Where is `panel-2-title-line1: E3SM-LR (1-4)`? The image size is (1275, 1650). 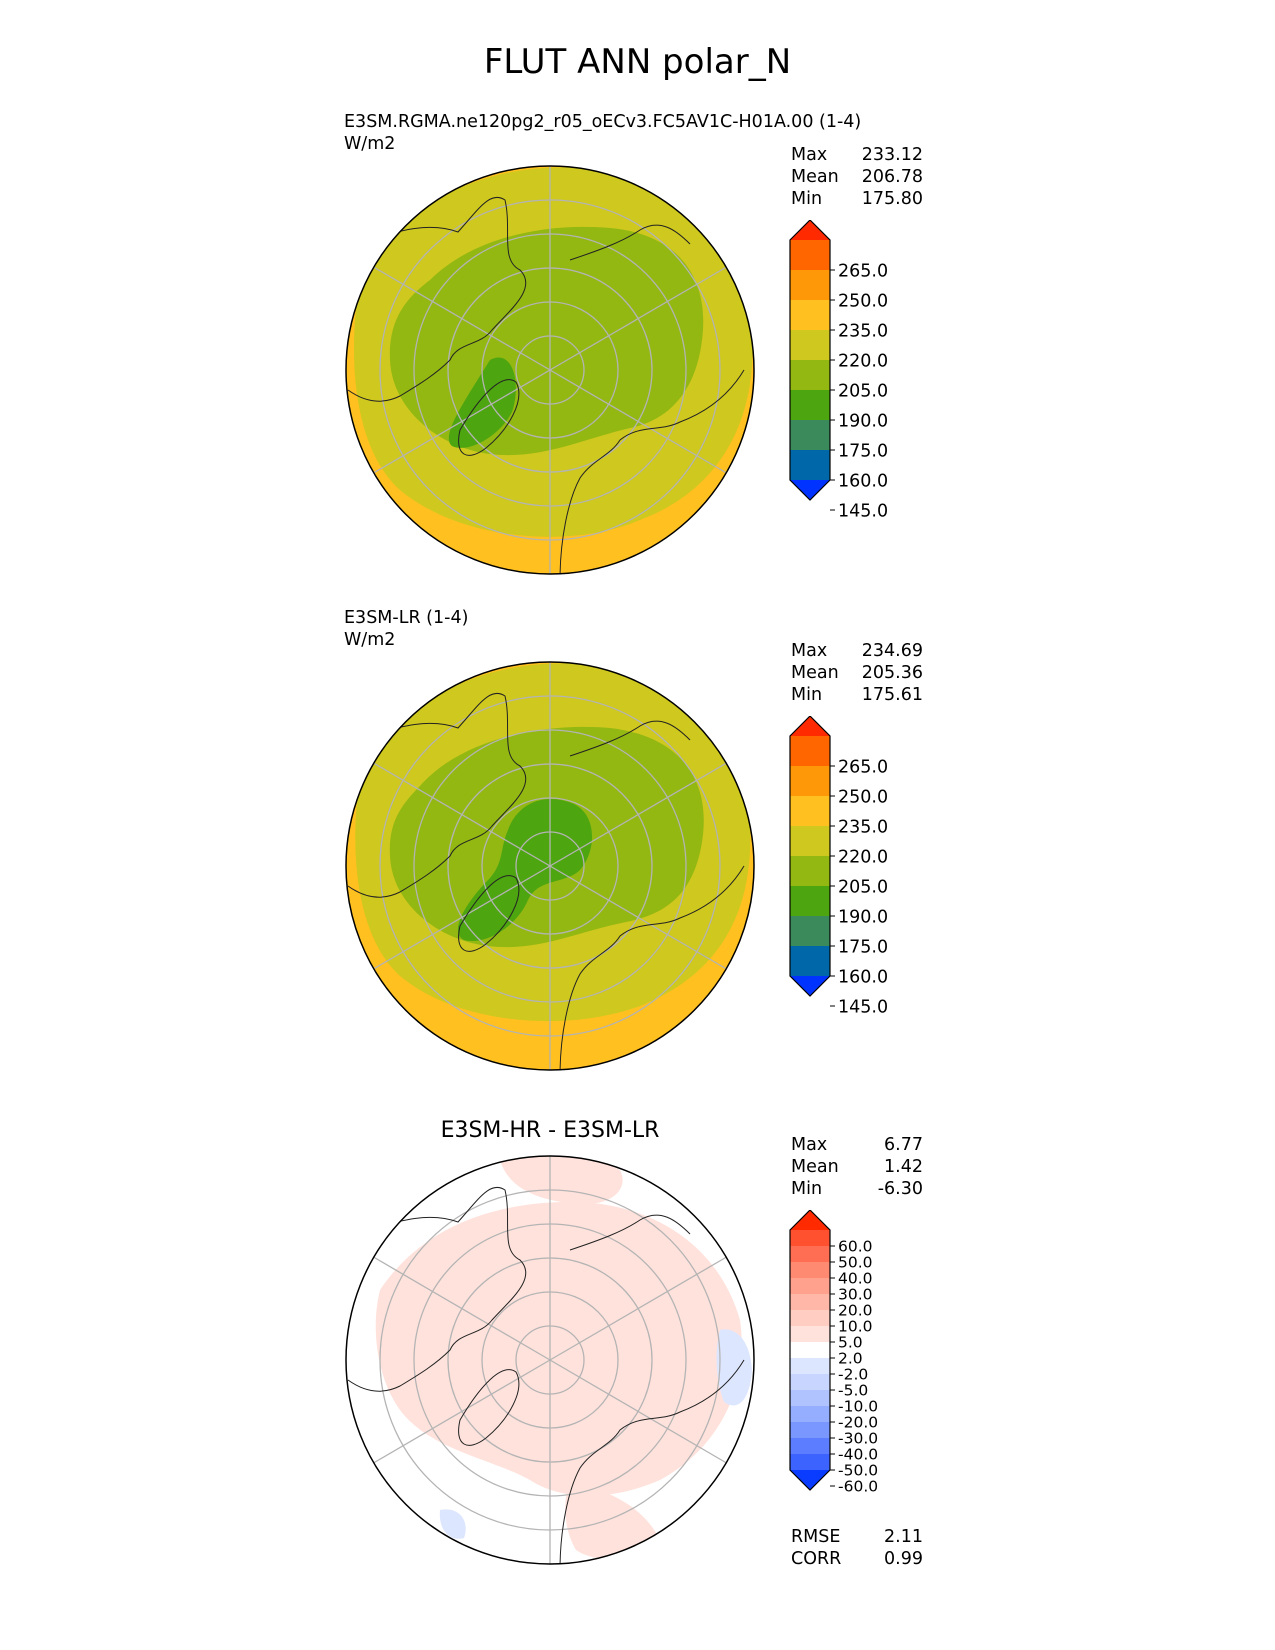
panel-2-title-line1: E3SM-LR (1-4) is located at coordinates (406, 618).